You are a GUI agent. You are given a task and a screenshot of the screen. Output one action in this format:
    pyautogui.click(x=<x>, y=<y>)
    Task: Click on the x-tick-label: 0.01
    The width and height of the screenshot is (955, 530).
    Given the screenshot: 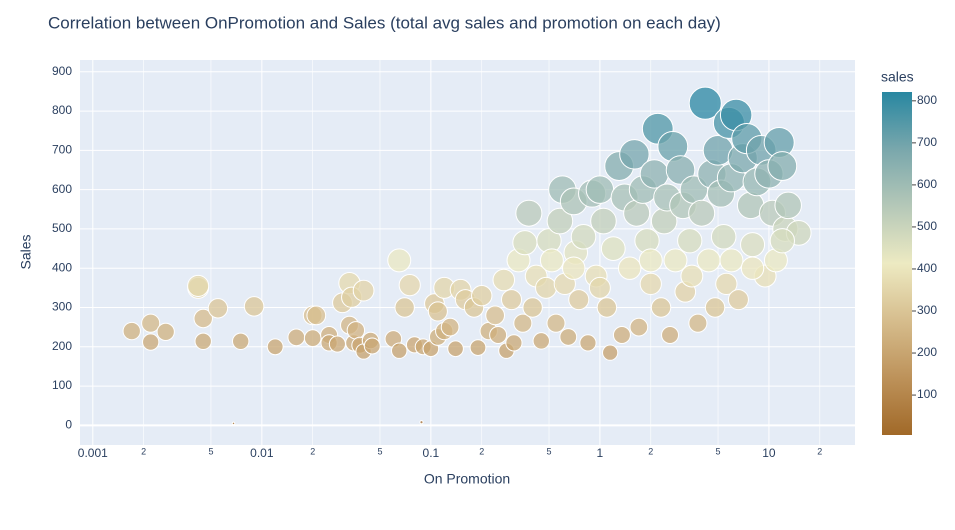 What is the action you would take?
    pyautogui.click(x=262, y=453)
    